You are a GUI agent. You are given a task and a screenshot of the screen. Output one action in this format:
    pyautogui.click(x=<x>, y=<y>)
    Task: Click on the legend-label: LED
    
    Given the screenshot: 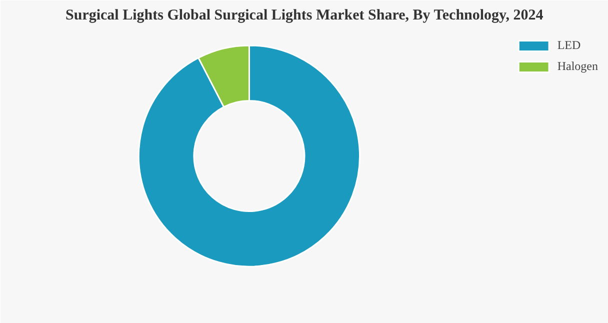 What is the action you would take?
    pyautogui.click(x=569, y=45)
    